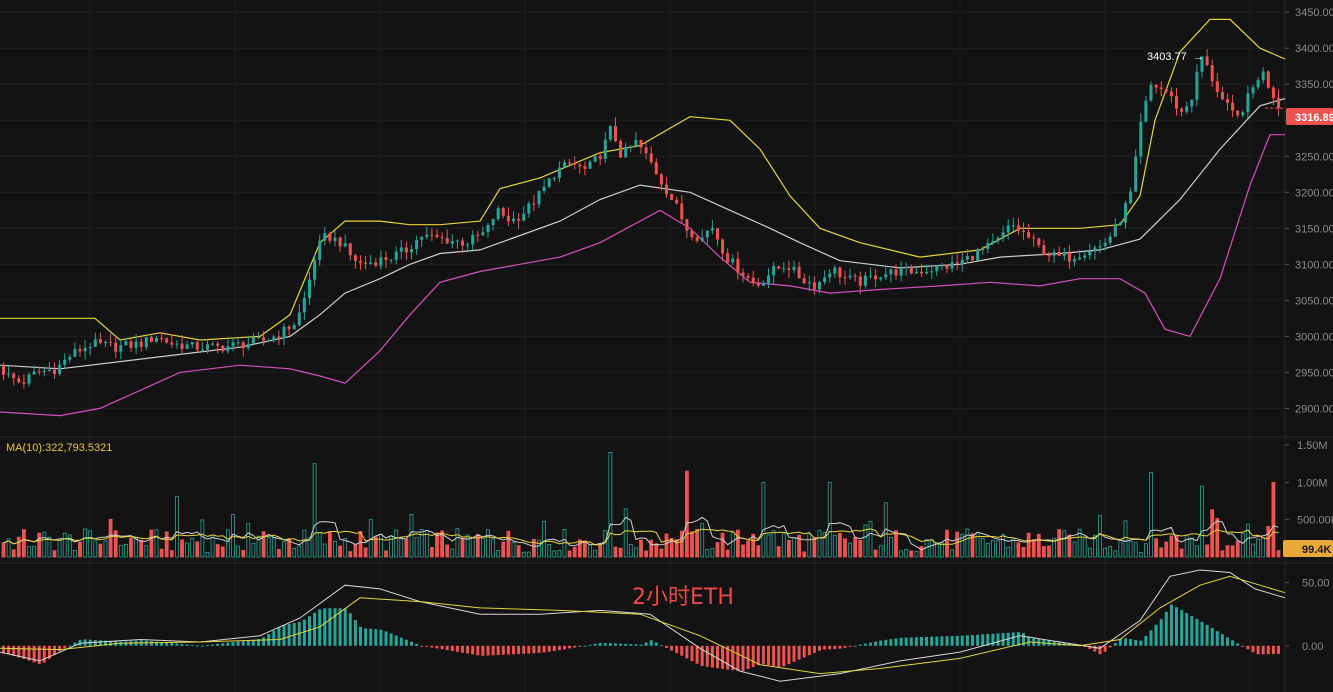 The width and height of the screenshot is (1333, 692). I want to click on last-volume-tag: 99.4K, so click(1308, 548).